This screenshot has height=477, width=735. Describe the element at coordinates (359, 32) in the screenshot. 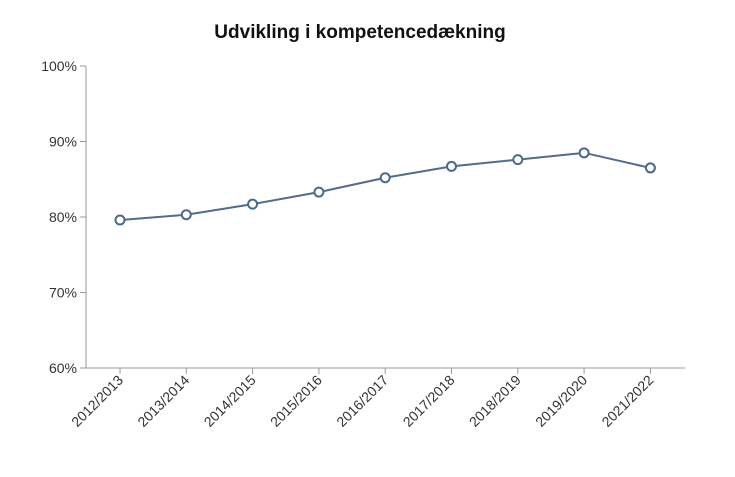

I see `chart-title: Udvikling i kompetencedækning` at that location.